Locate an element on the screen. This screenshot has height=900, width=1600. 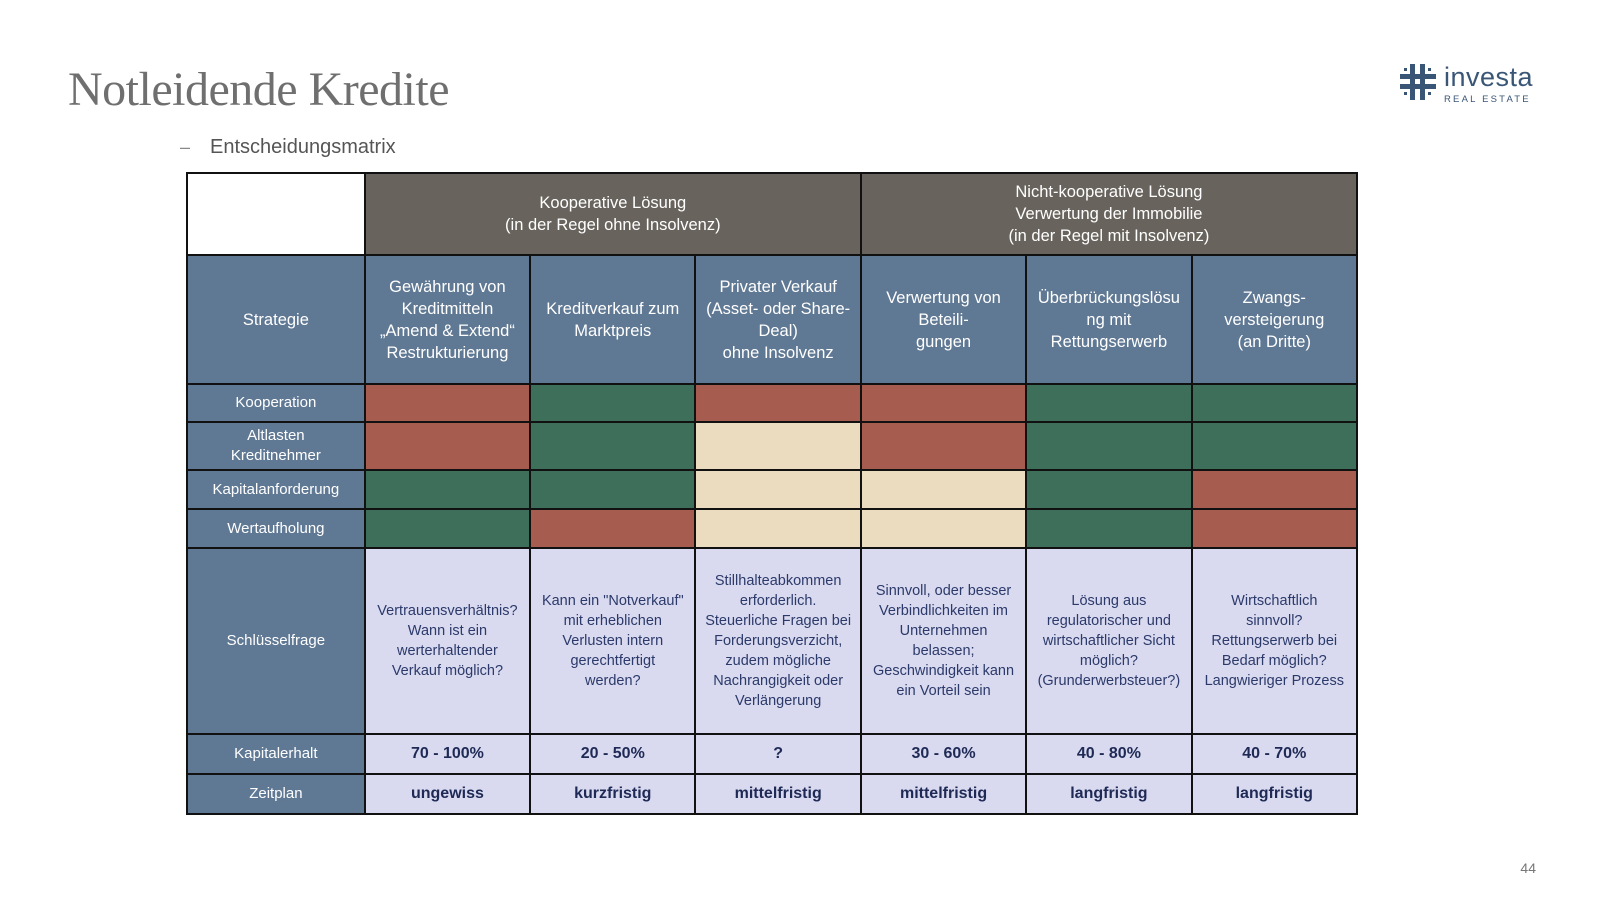
capital-value: 40 - 70% is located at coordinates (1274, 754).